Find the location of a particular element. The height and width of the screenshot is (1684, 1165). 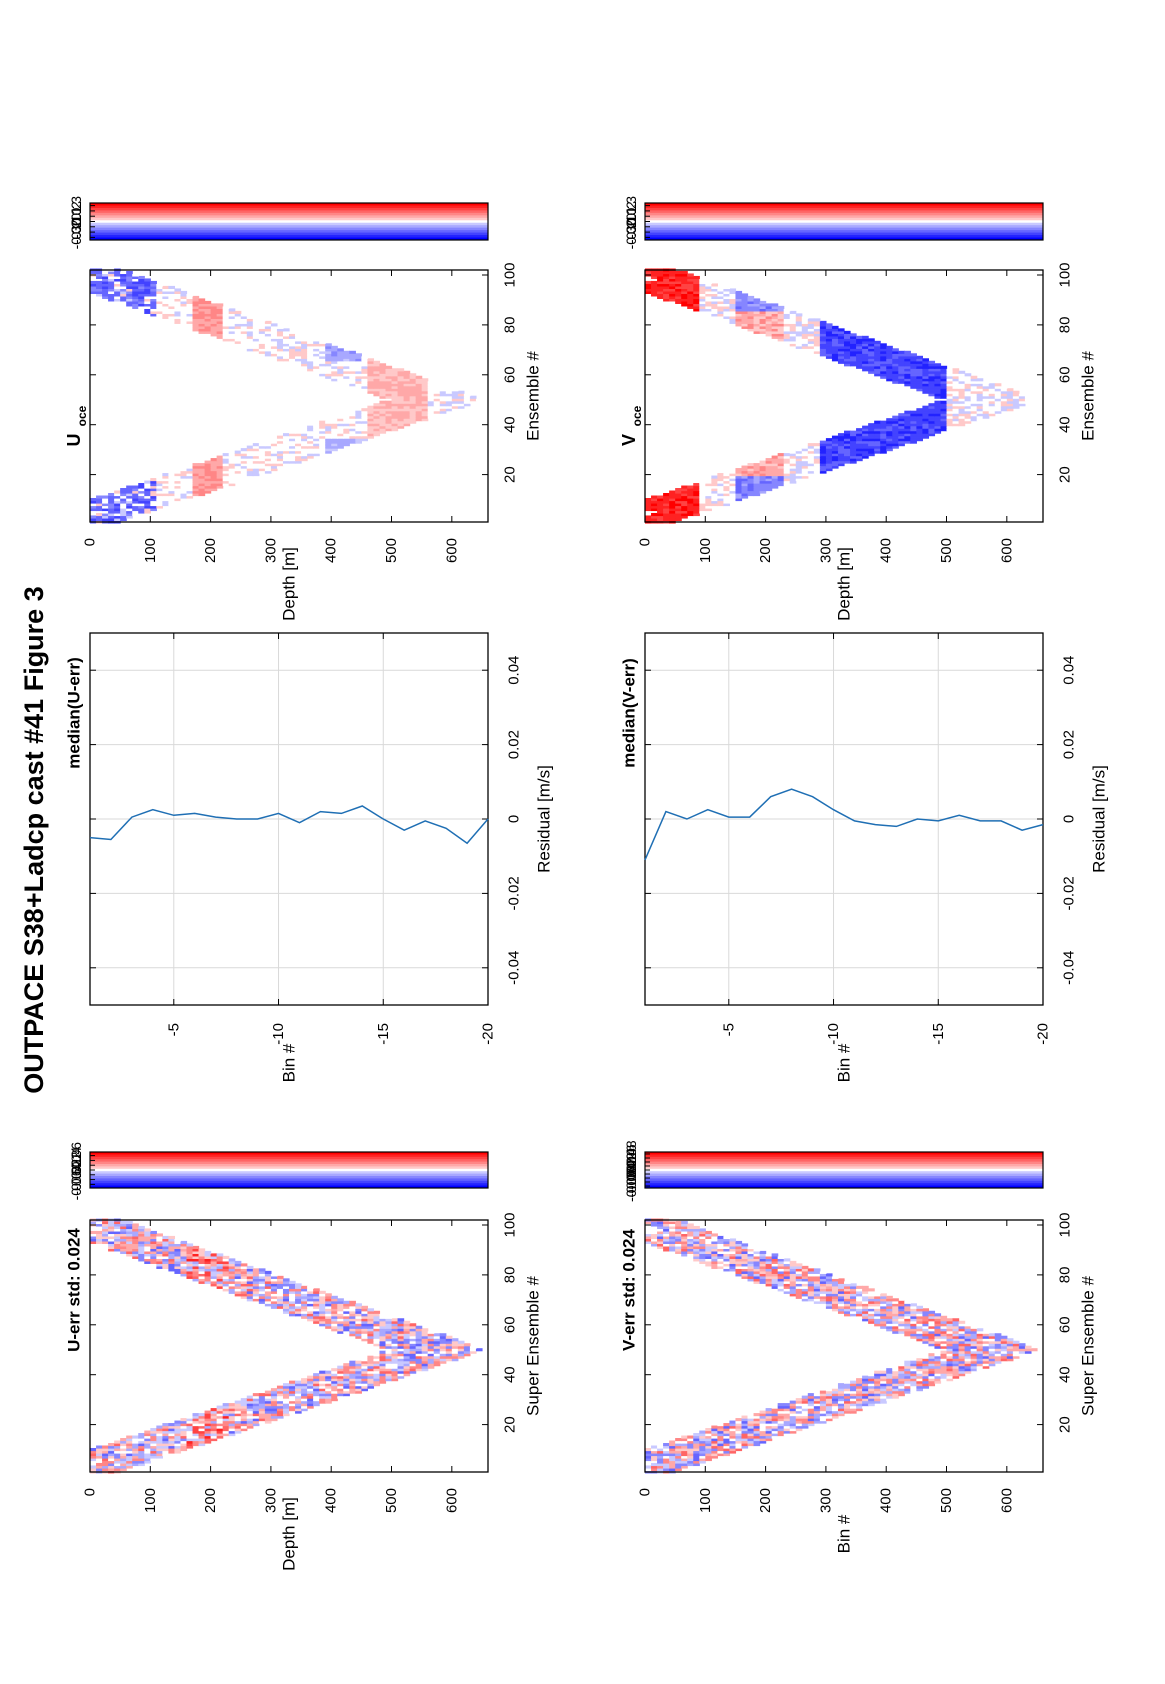

u-oce-depth-tick-label: 200 is located at coordinates (210, 550).